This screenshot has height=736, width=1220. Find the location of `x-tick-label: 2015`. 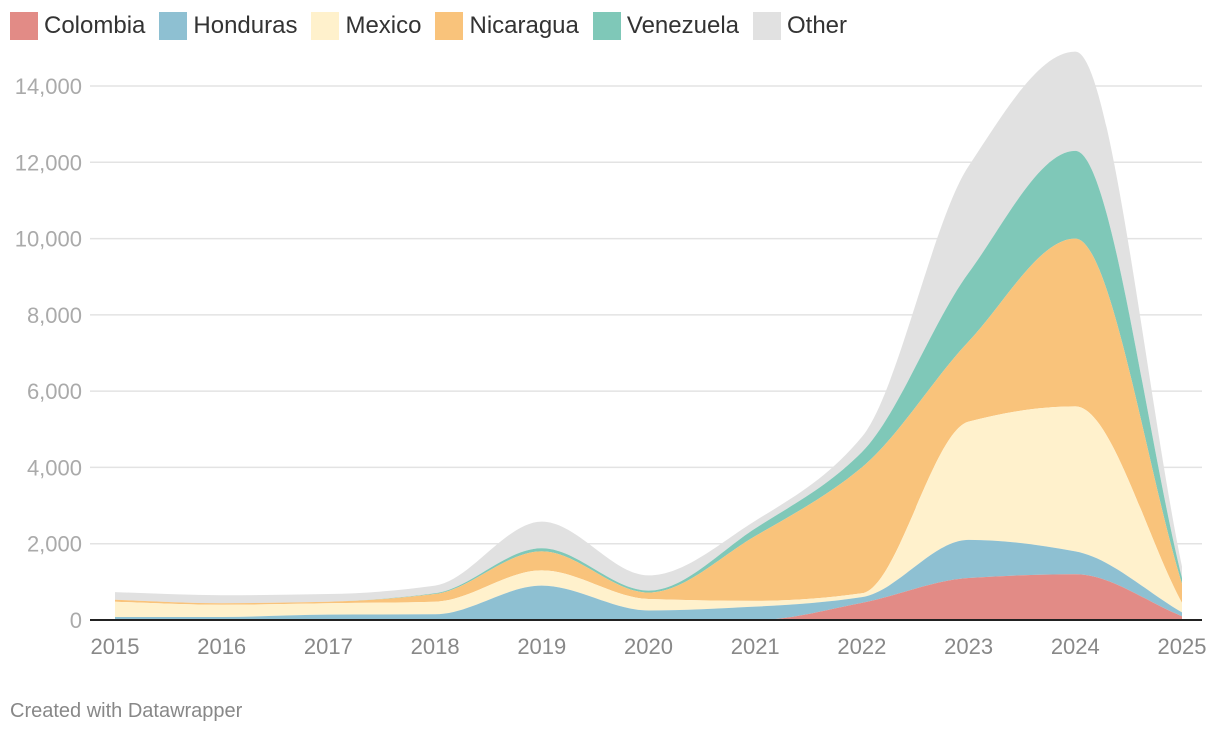

x-tick-label: 2015 is located at coordinates (115, 646).